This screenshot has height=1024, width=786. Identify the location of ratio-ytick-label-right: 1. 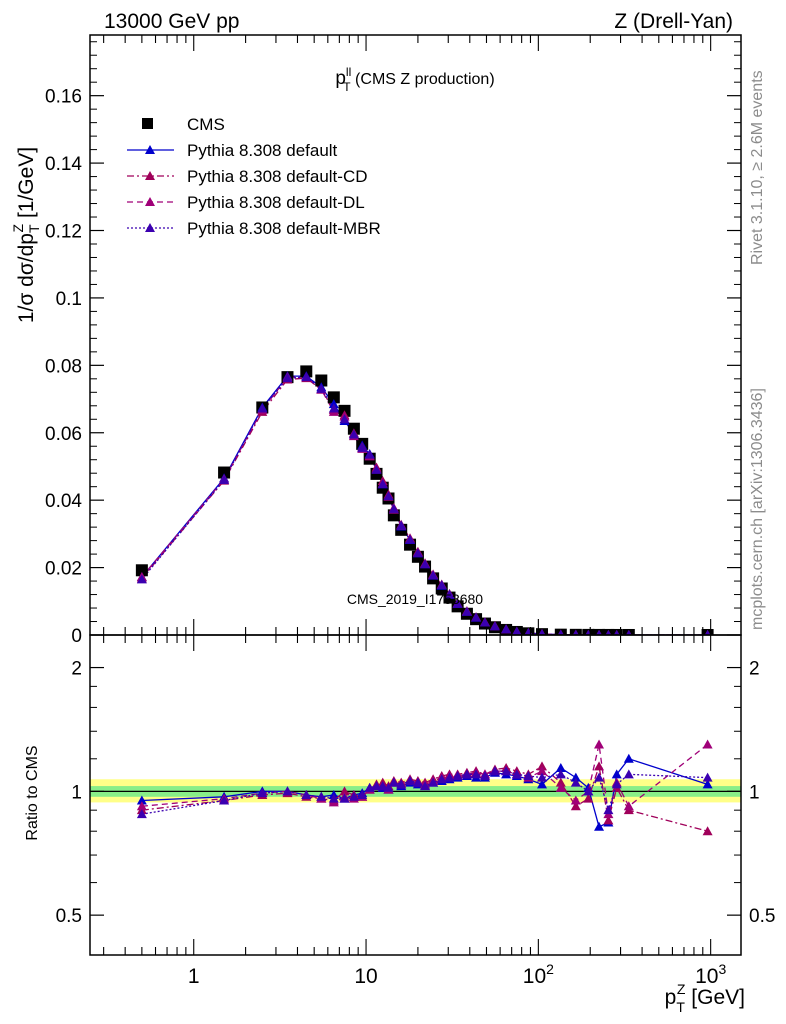
(754, 792).